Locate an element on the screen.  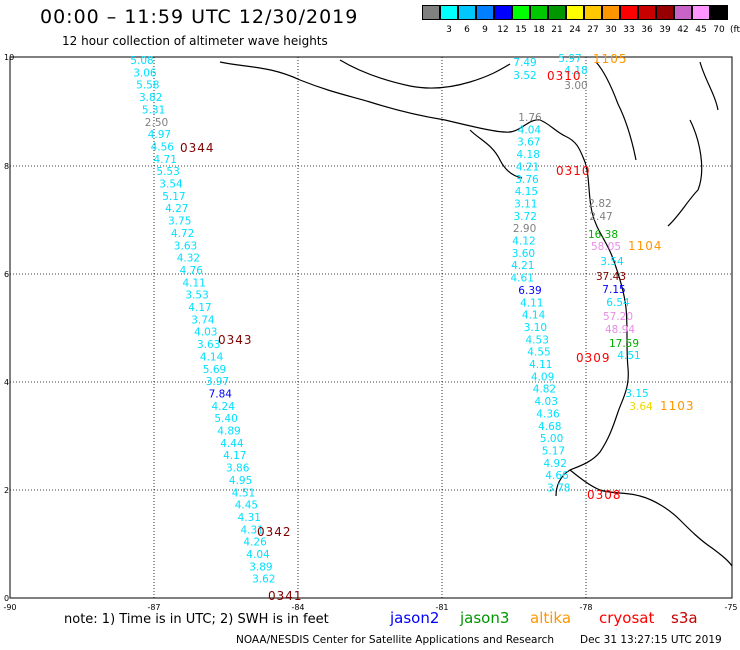
wave-height-value: 5.31 is located at coordinates (153, 110).